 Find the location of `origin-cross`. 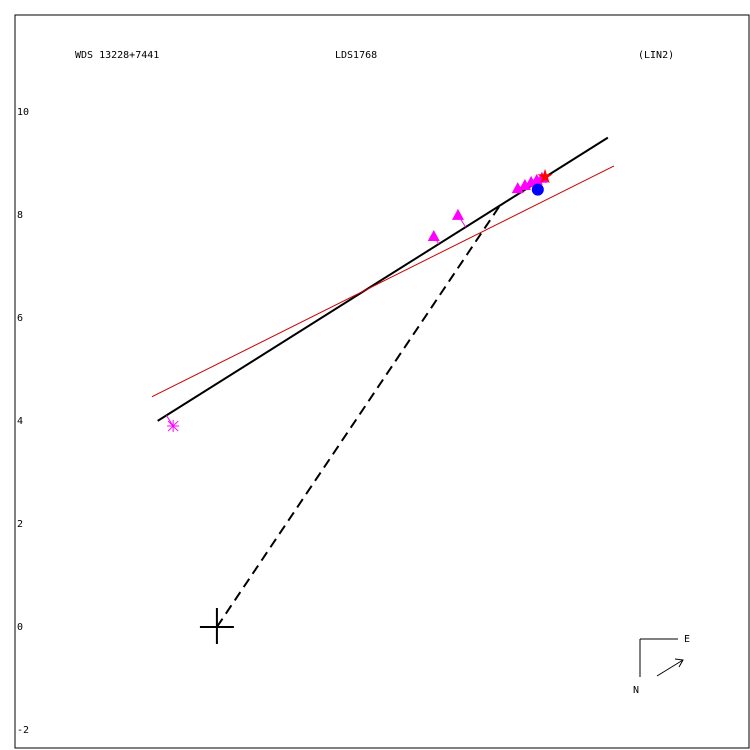

origin-cross is located at coordinates (216, 625).